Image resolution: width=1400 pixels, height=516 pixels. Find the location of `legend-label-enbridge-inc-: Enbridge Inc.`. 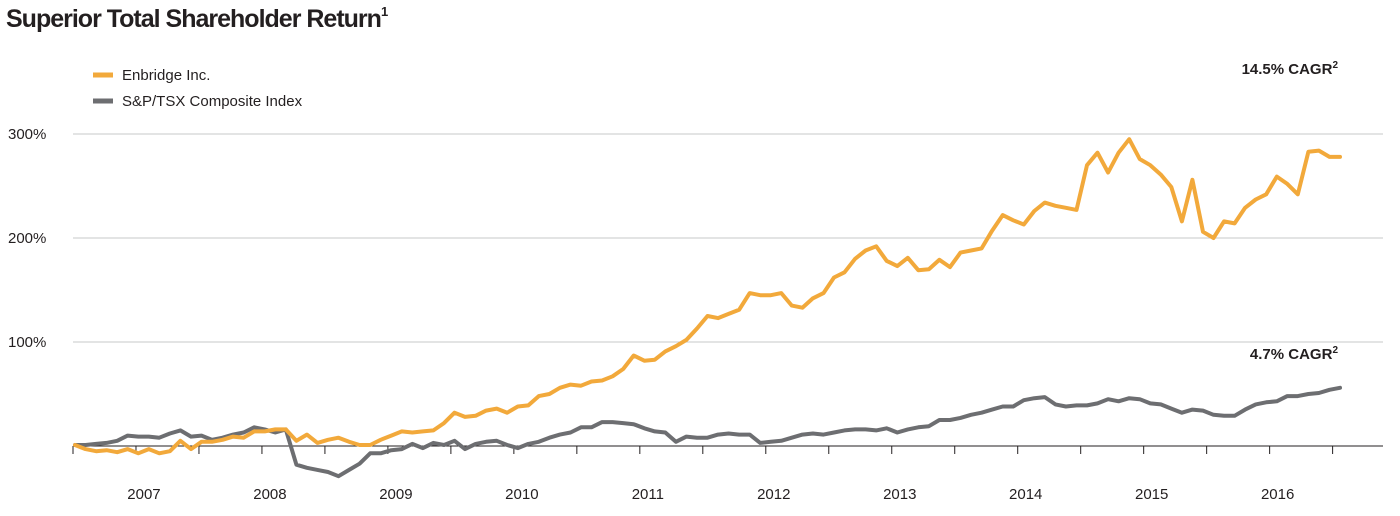

legend-label-enbridge-inc-: Enbridge Inc. is located at coordinates (166, 75).